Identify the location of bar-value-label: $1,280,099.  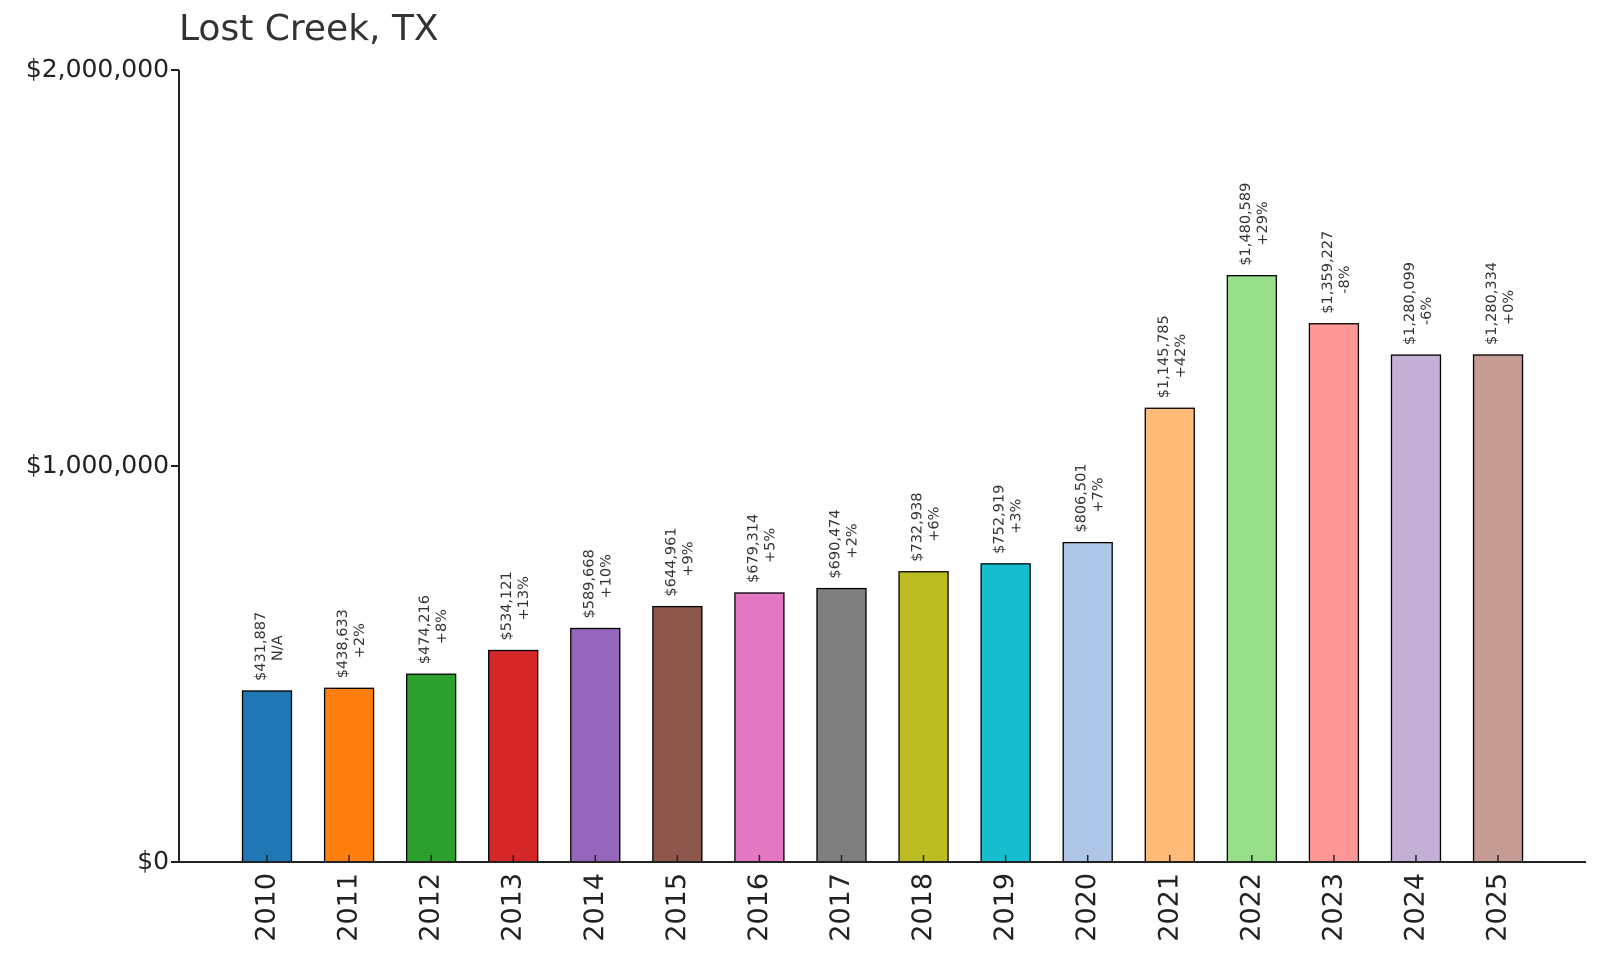
(1410, 303).